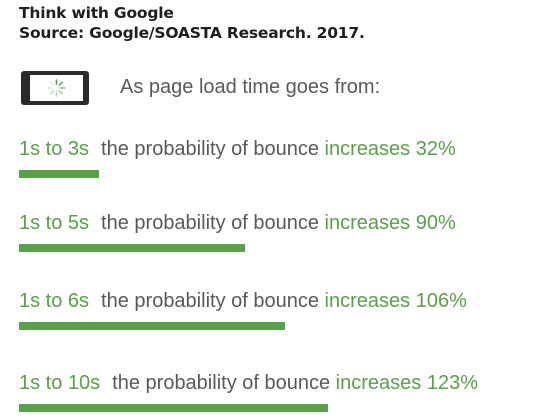  I want to click on value-label: 106%, so click(441, 301).